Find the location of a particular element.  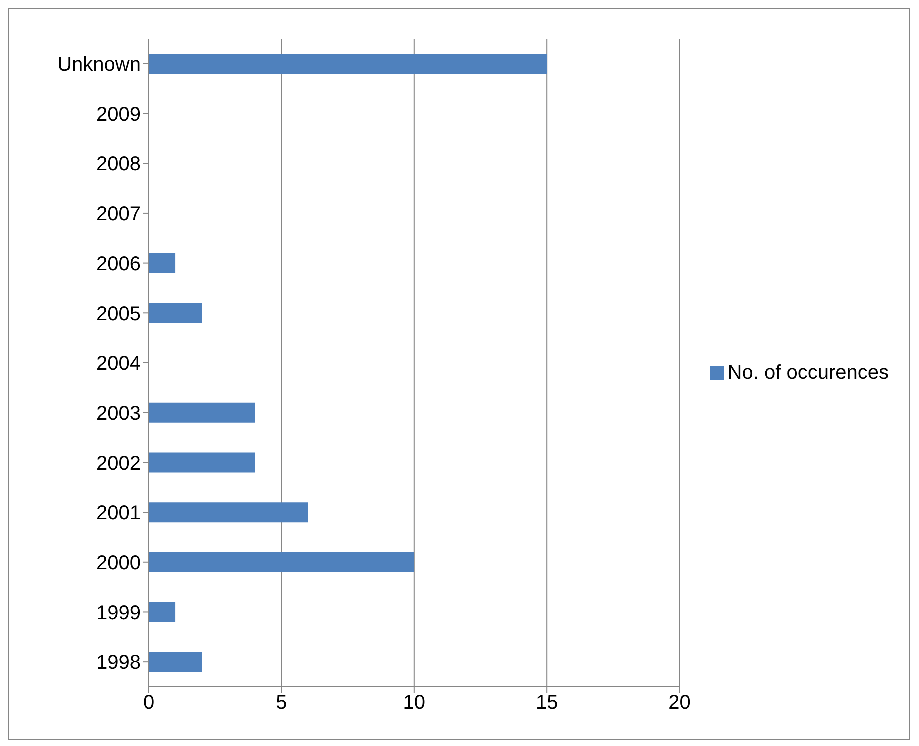

y-tick-label: 2003 is located at coordinates (118, 413).